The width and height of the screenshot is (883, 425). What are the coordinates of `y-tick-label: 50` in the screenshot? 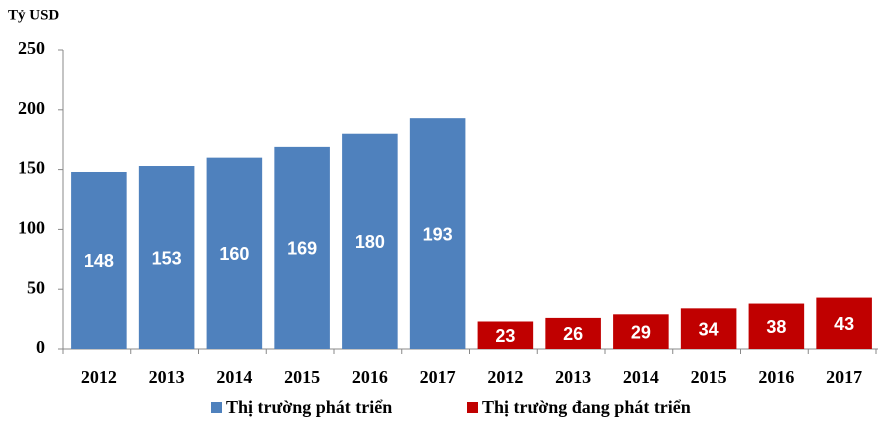 It's located at (36, 287).